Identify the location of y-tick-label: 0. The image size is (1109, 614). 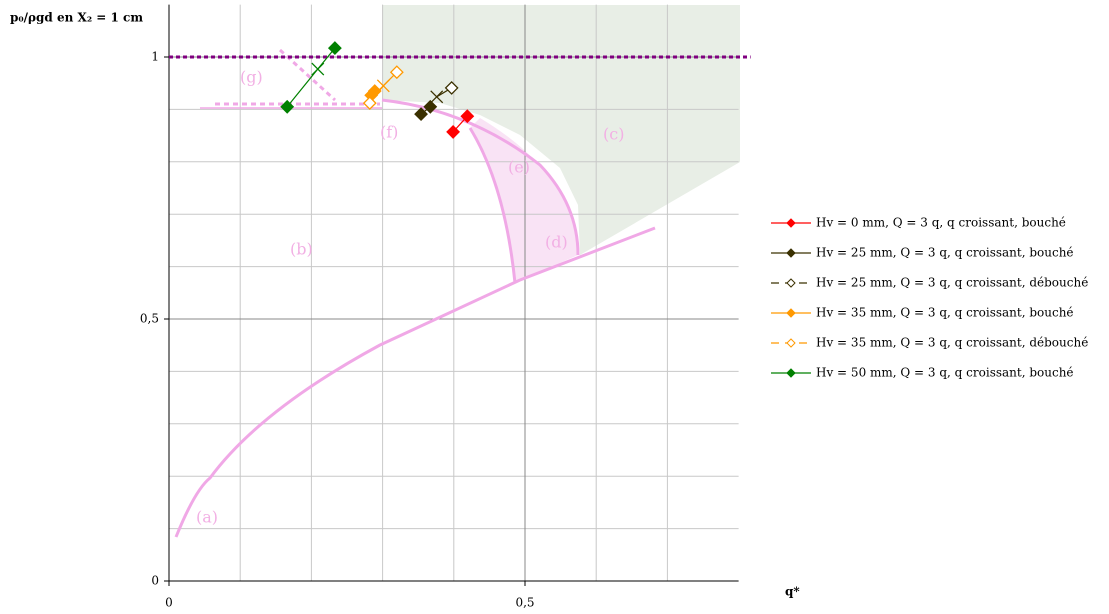
(155, 581).